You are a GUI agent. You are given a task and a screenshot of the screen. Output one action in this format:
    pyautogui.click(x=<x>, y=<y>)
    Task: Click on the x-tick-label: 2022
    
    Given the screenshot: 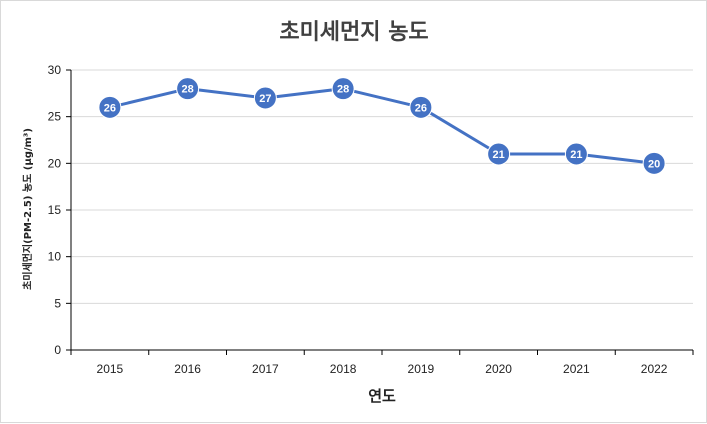 What is the action you would take?
    pyautogui.click(x=654, y=369)
    